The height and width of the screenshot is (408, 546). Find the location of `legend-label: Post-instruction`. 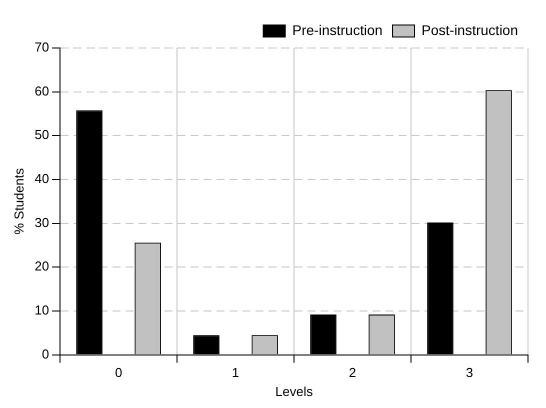

legend-label: Post-instruction is located at coordinates (470, 30).